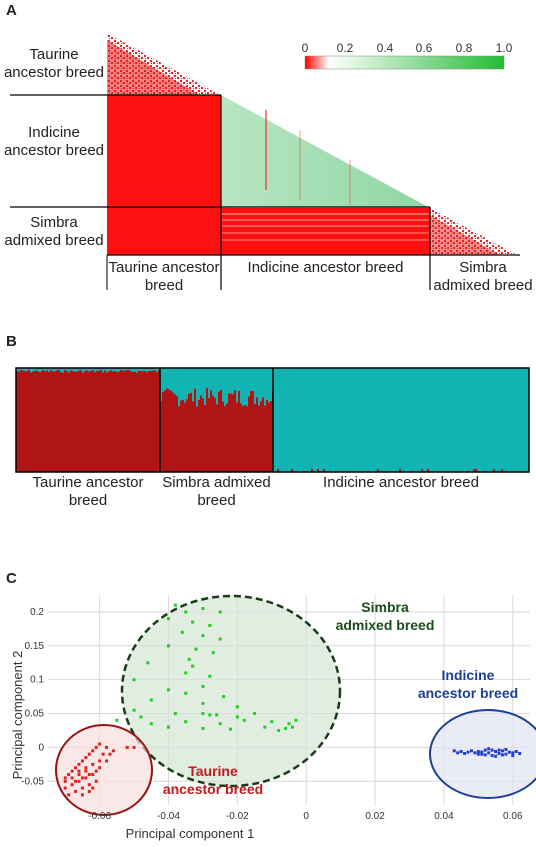 Image resolution: width=536 pixels, height=847 pixels. I want to click on heatmap-taurine-diagonal-fill, so click(153, 67).